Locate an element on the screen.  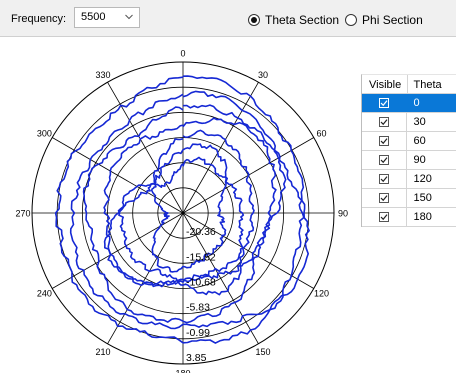
table-header: Visible Theta is located at coordinates (409, 84).